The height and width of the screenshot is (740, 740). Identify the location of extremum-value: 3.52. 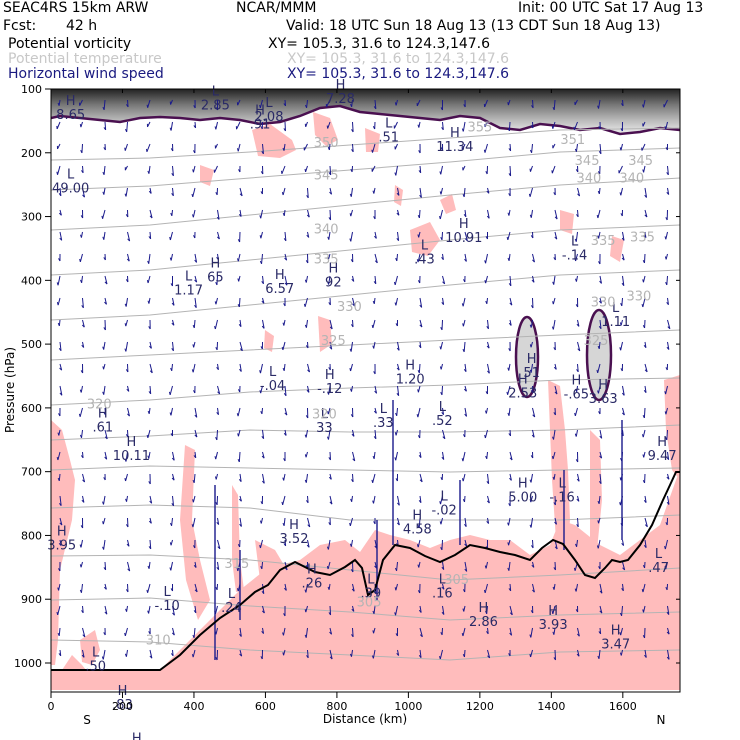
(294, 539).